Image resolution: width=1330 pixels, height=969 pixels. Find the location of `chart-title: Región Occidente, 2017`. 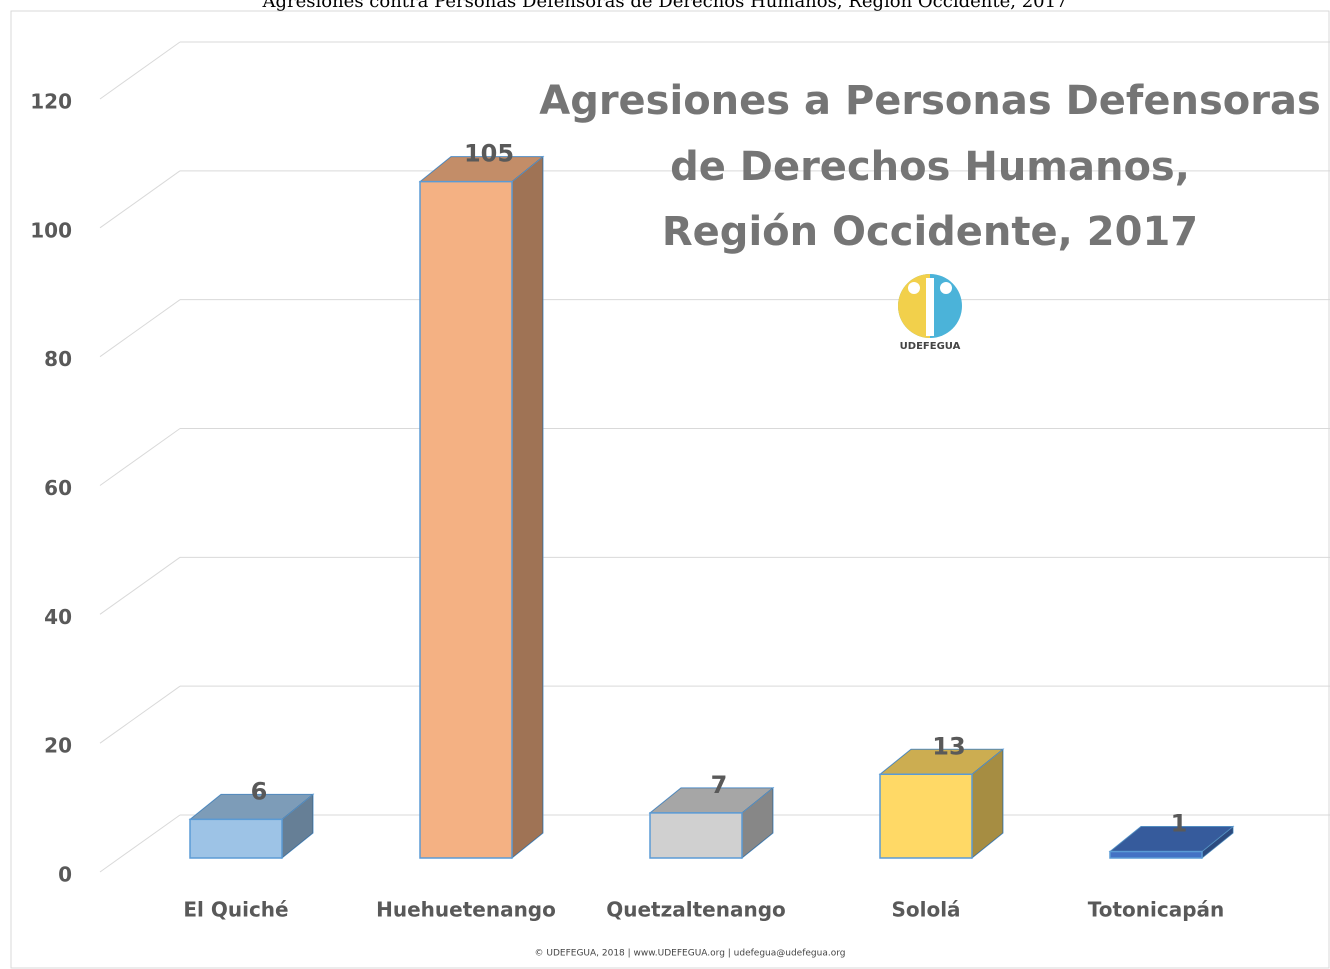

chart-title: Región Occidente, 2017 is located at coordinates (930, 232).